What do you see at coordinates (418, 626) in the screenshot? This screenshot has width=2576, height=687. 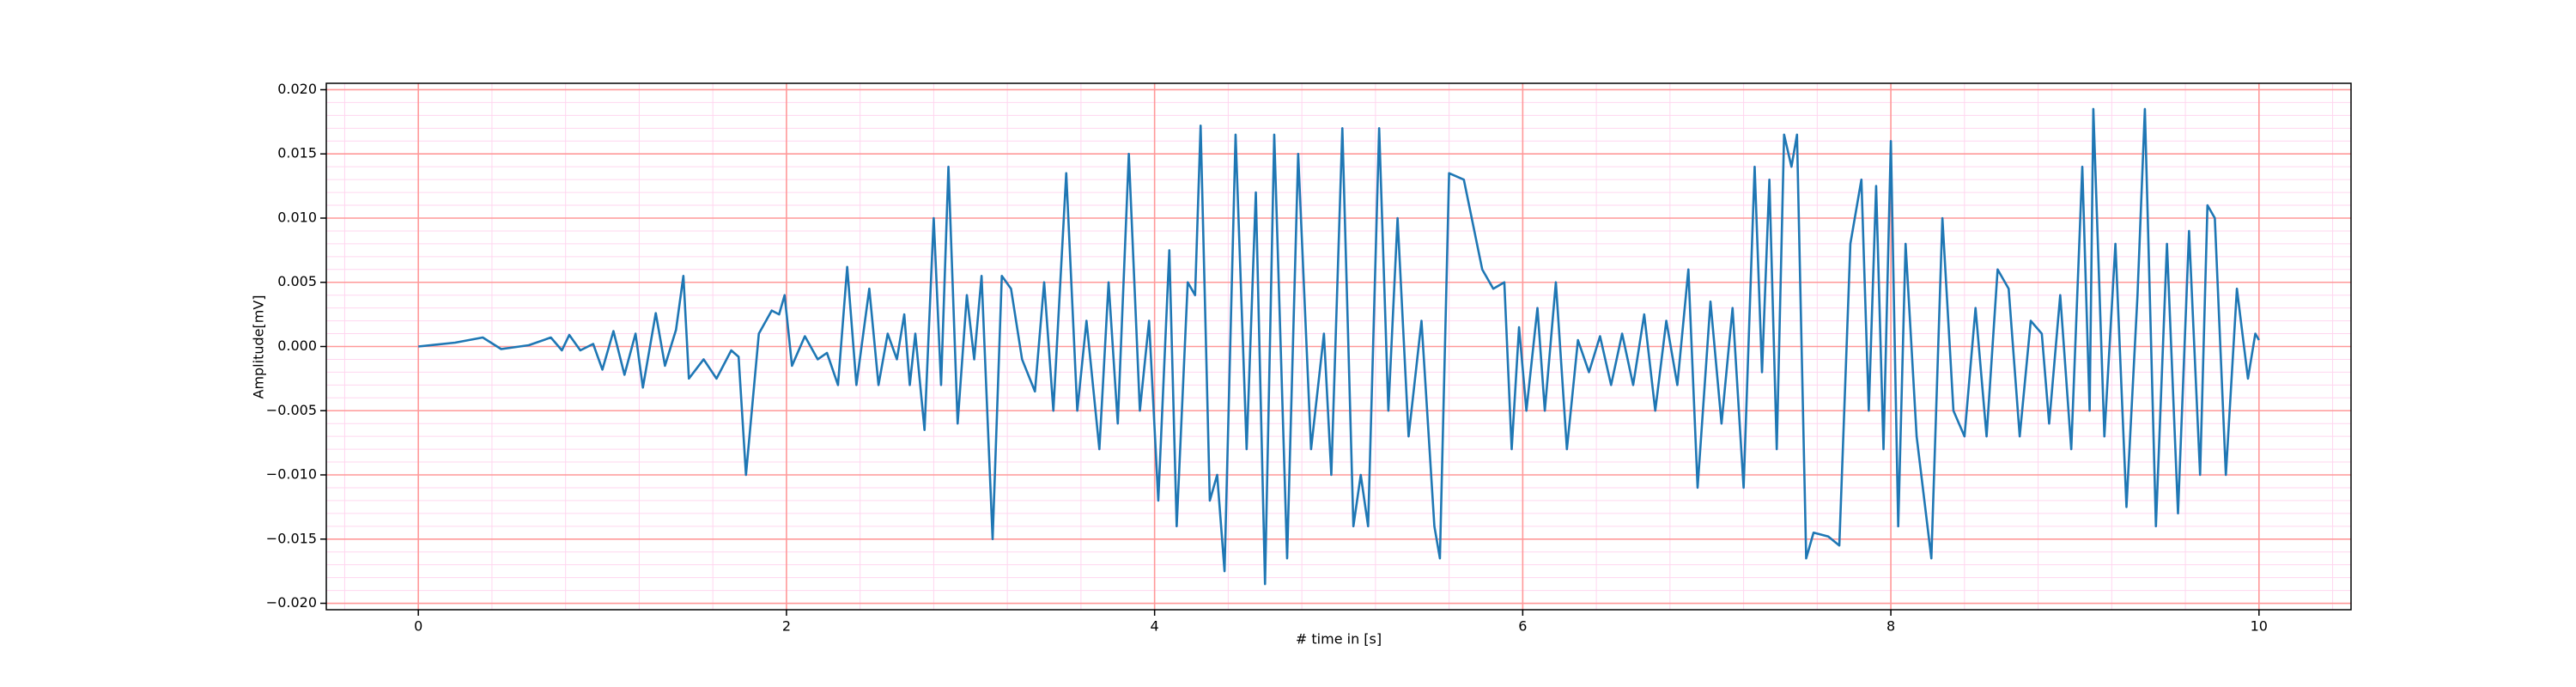 I see `x-tick-label: 0` at bounding box center [418, 626].